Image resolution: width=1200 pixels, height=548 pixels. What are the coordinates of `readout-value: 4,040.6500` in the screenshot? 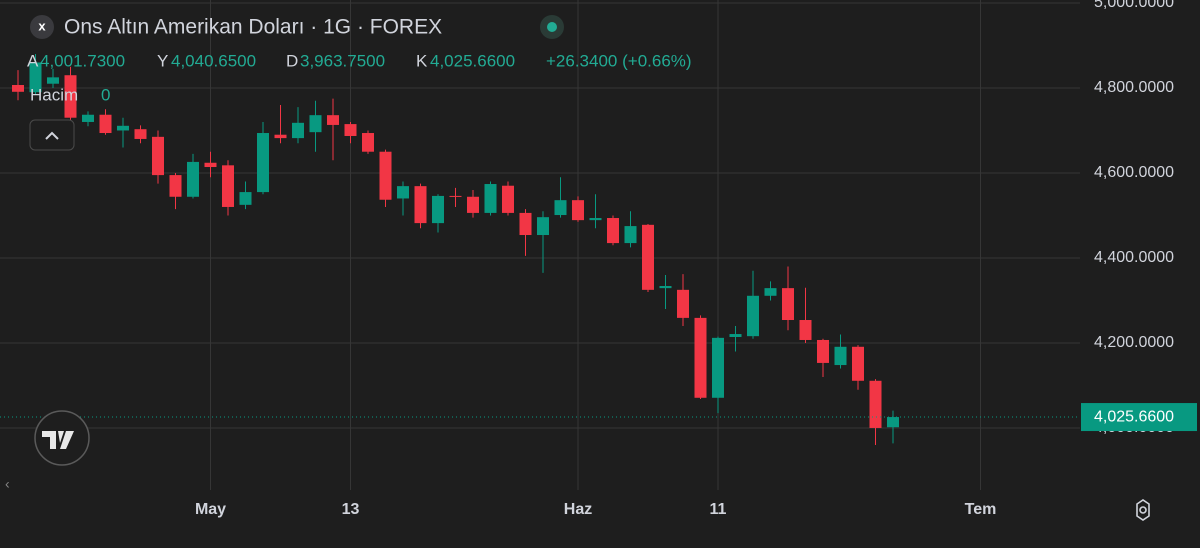 It's located at (213, 60).